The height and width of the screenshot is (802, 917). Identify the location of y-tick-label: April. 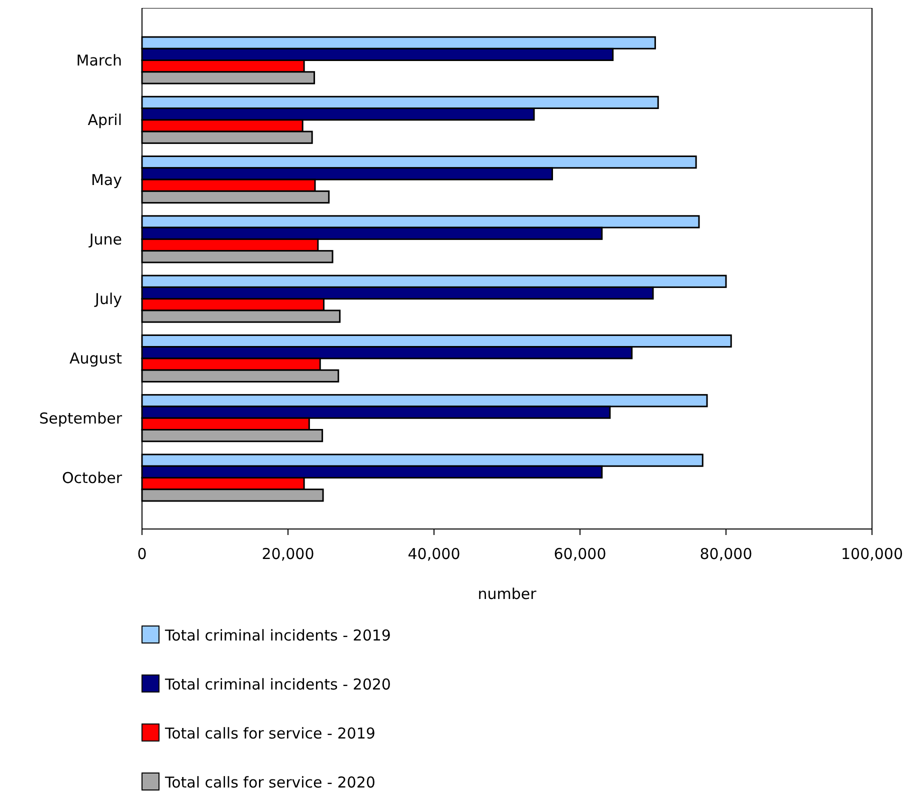
(105, 120).